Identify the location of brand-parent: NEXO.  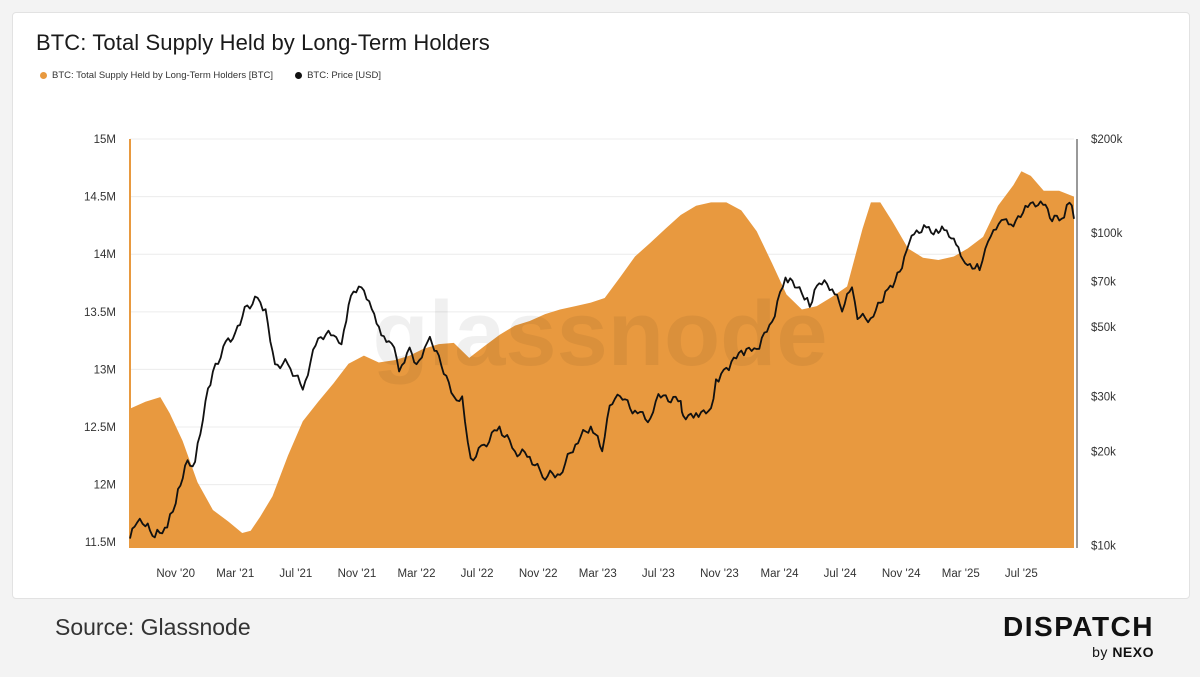
(1133, 652).